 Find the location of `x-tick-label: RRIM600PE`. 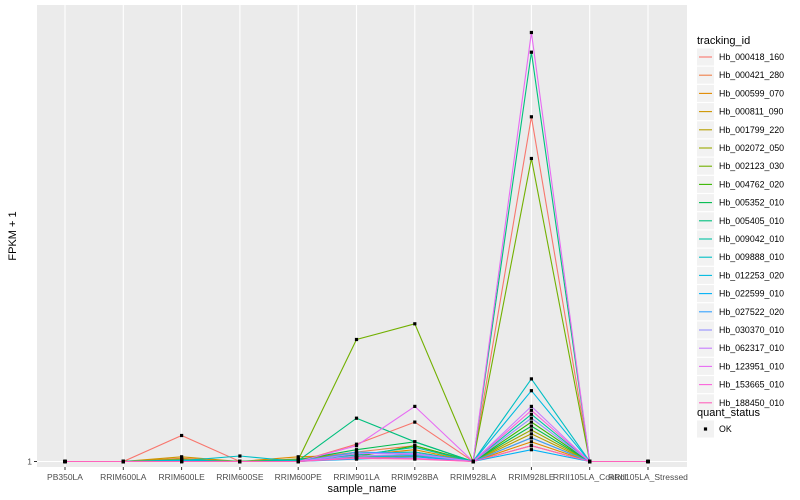

x-tick-label: RRIM600PE is located at coordinates (299, 477).